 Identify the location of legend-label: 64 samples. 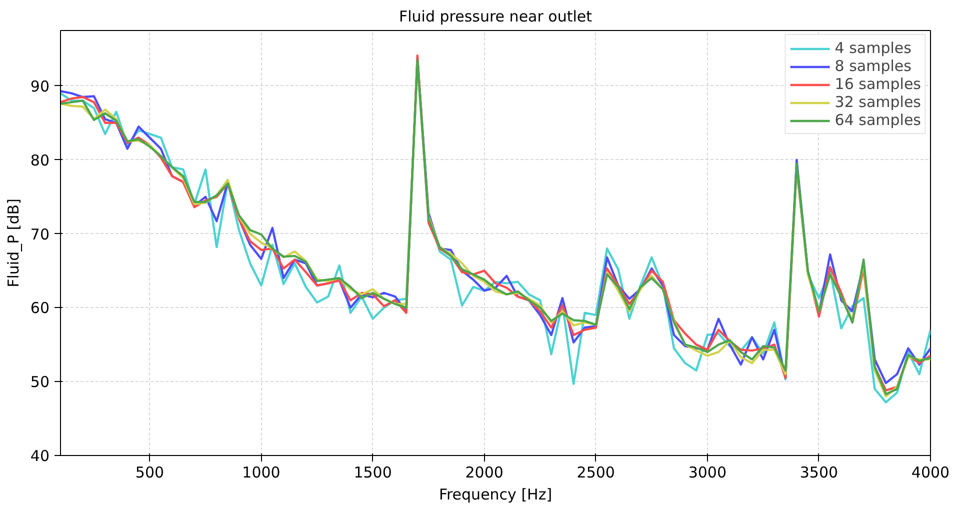
(877, 120).